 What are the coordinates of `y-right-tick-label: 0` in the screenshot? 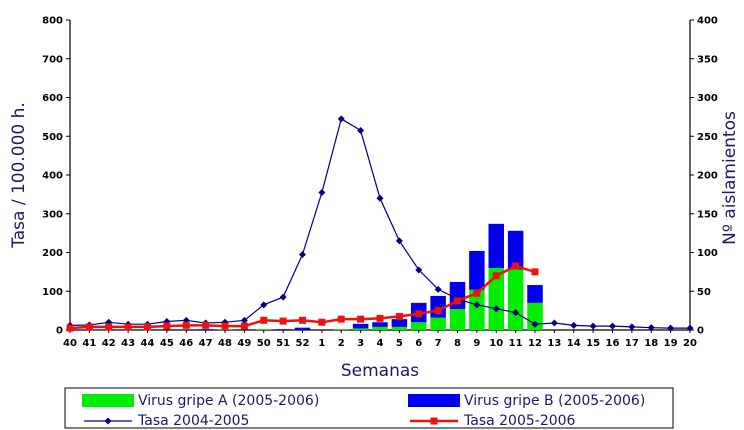 It's located at (700, 331).